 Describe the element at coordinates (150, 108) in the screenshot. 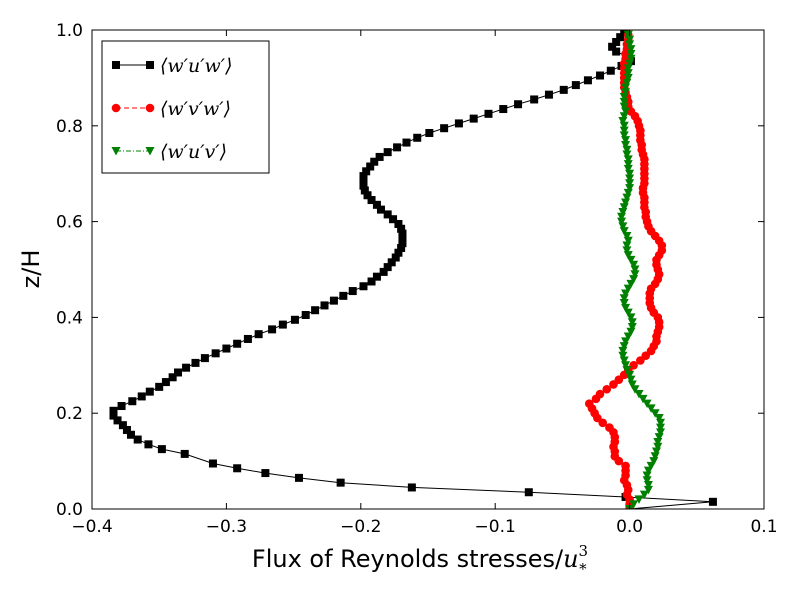

I see `legend-swatch-marker` at that location.